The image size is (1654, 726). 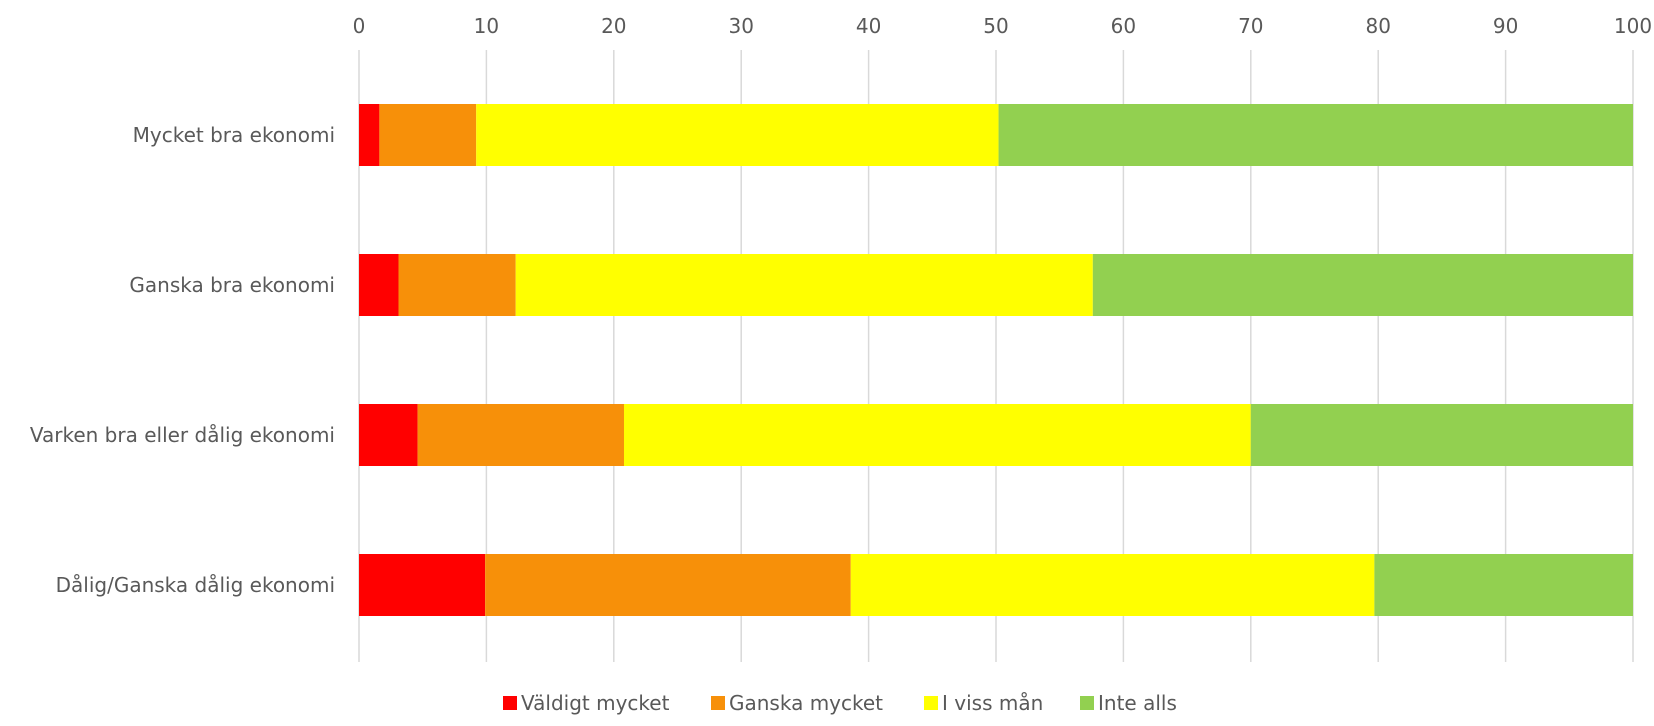 What do you see at coordinates (806, 703) in the screenshot?
I see `legend-label: Ganska mycket` at bounding box center [806, 703].